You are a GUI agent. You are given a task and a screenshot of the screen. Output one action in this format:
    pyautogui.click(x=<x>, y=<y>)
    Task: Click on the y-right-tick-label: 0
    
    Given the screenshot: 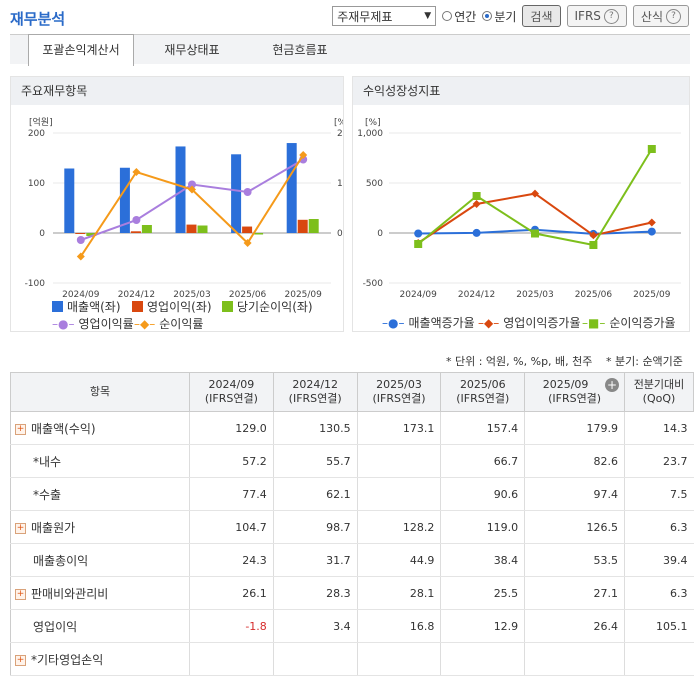 What is the action you would take?
    pyautogui.click(x=340, y=234)
    